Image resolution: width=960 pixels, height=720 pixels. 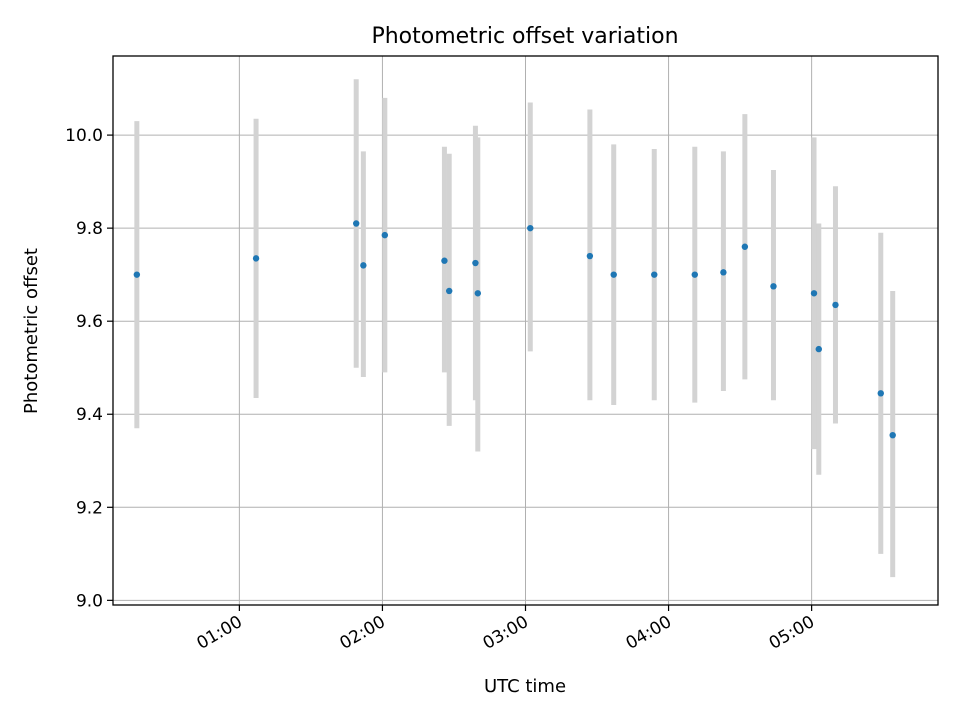 I want to click on y-tick-label: 9.4, so click(x=89, y=415).